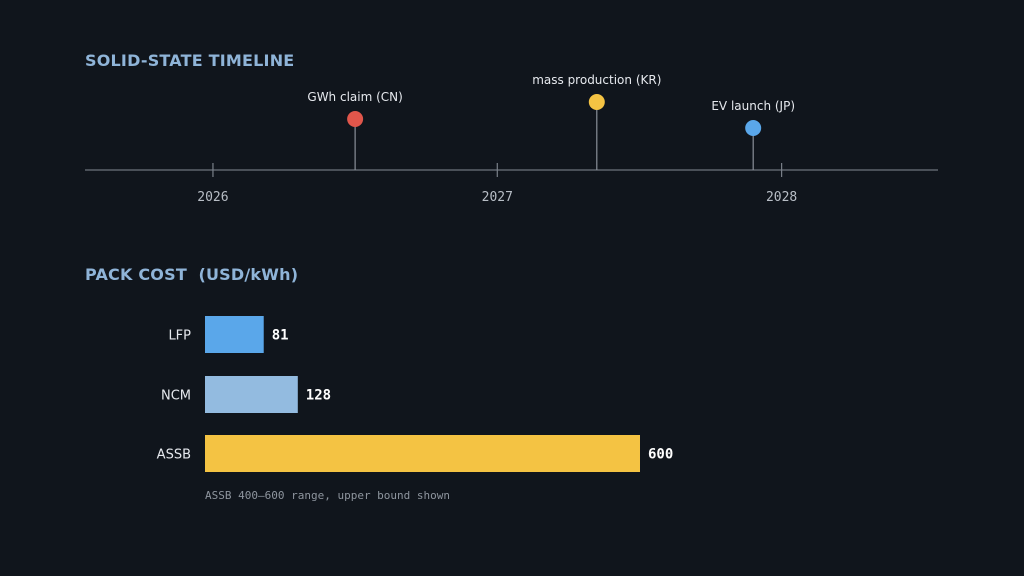 This screenshot has height=576, width=1024. Describe the element at coordinates (596, 80) in the screenshot. I see `timeline-event-label: mass production (KR)` at that location.